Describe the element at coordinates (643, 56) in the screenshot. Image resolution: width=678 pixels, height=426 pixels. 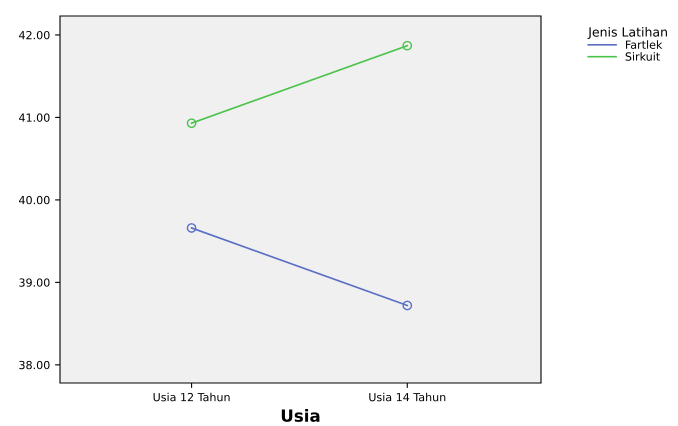
I see `legend-label: Sirkuit` at that location.